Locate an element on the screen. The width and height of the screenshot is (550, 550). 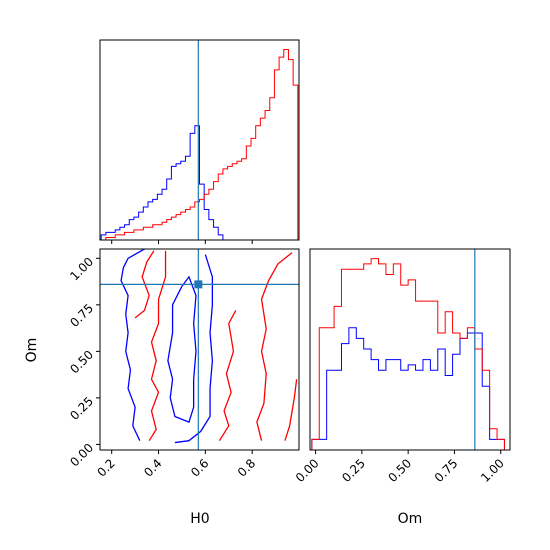
x-tick-label-2: 0.6 is located at coordinates (199, 467).